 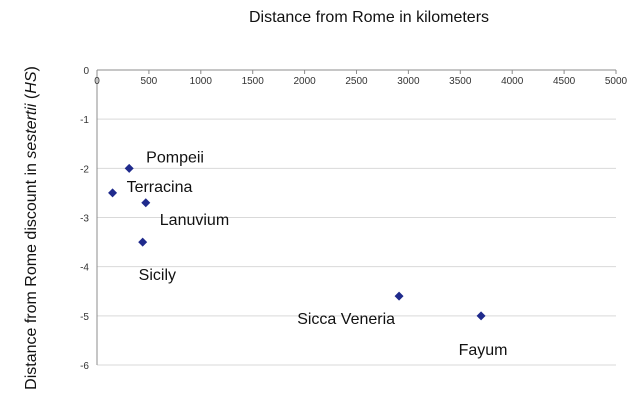 What do you see at coordinates (408, 81) in the screenshot?
I see `x-tick-label-6: 3000` at bounding box center [408, 81].